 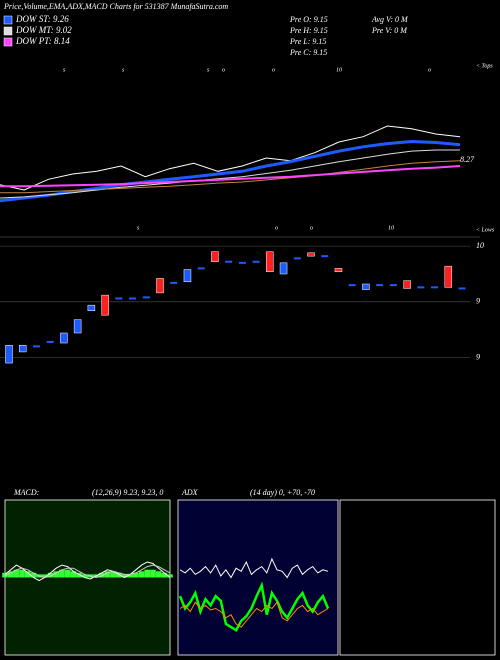 I want to click on bottom-mark: s, so click(x=138, y=228).